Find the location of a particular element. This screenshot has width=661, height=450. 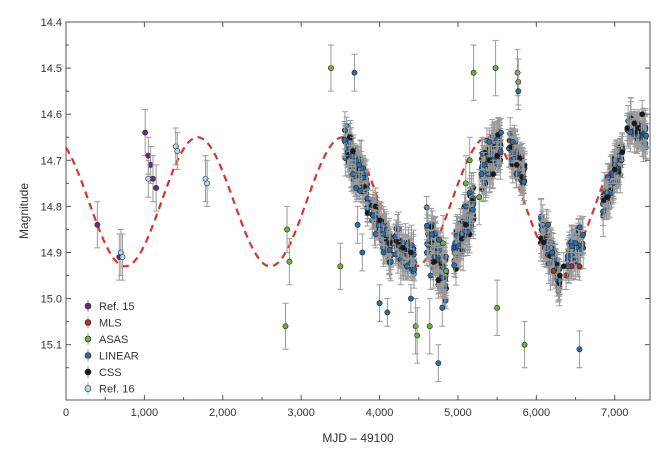

legend-label: Ref. 16 is located at coordinates (116, 390).